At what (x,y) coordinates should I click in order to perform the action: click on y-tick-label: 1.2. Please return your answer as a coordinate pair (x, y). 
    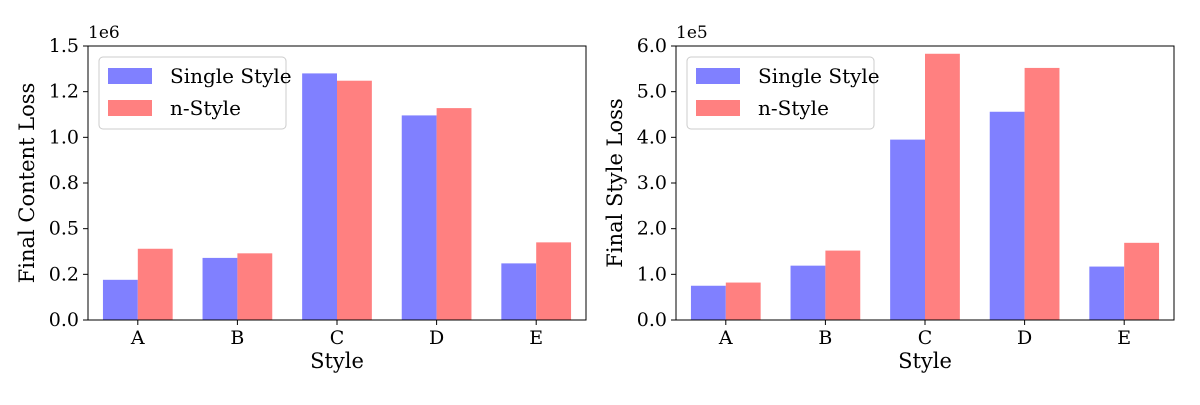
    Looking at the image, I should click on (64, 92).